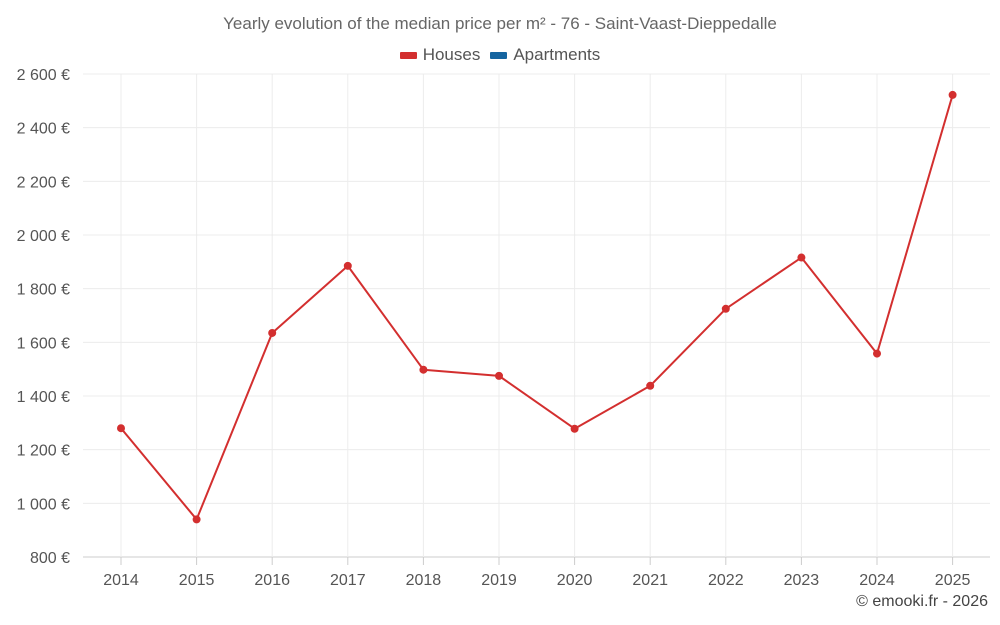 The image size is (1000, 625). Describe the element at coordinates (451, 54) in the screenshot. I see `legend-label-houses: Houses` at that location.